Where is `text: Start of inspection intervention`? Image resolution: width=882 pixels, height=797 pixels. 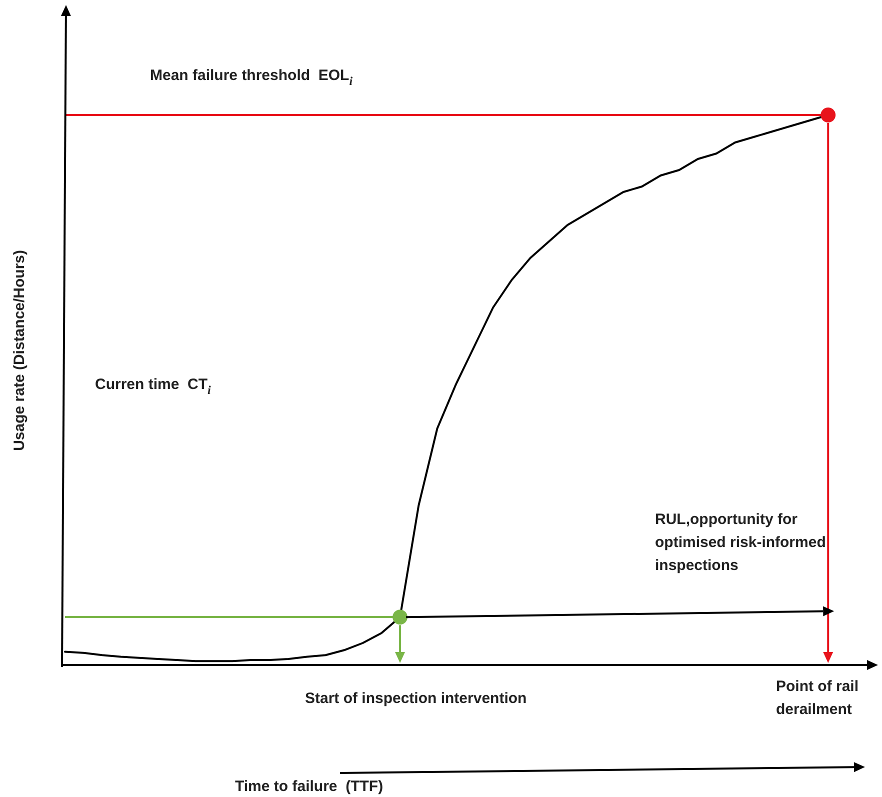
text: Start of inspection intervention is located at coordinates (416, 698).